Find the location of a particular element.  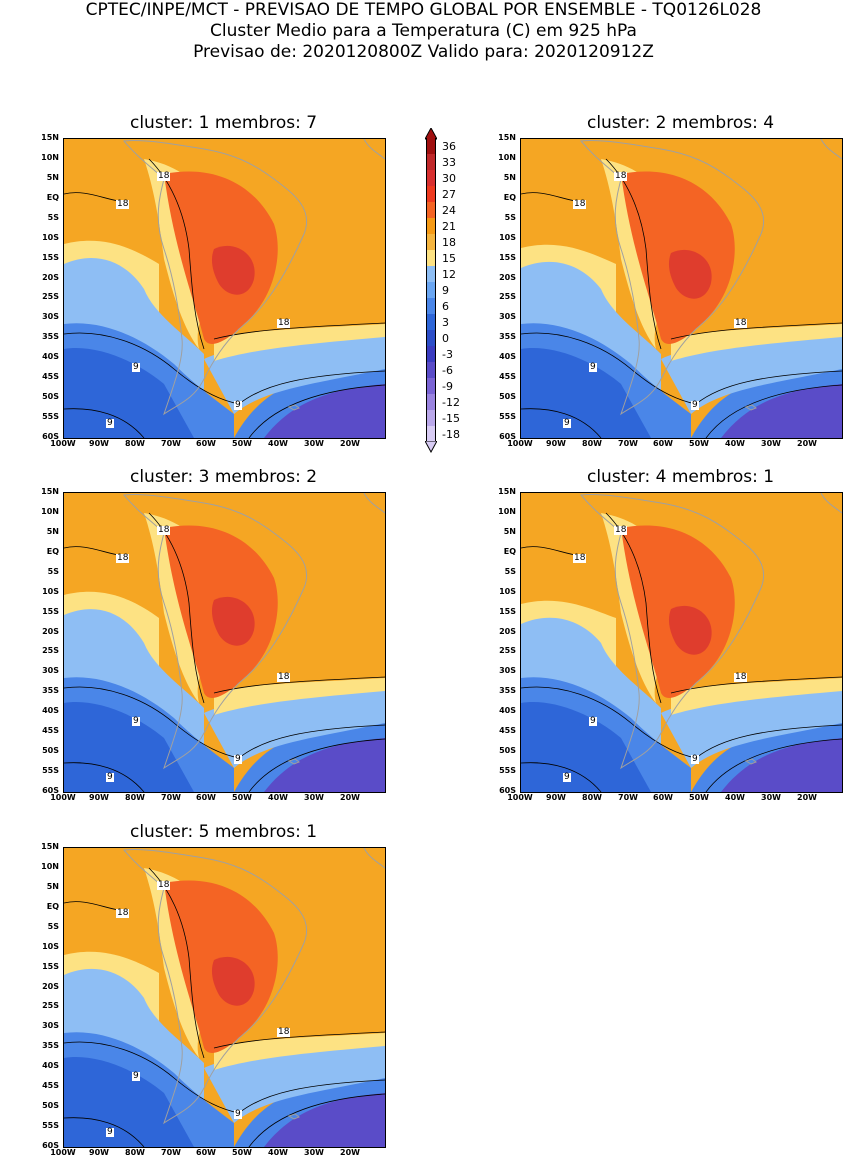

lat-label-3-15: 60S is located at coordinates (50, 790).